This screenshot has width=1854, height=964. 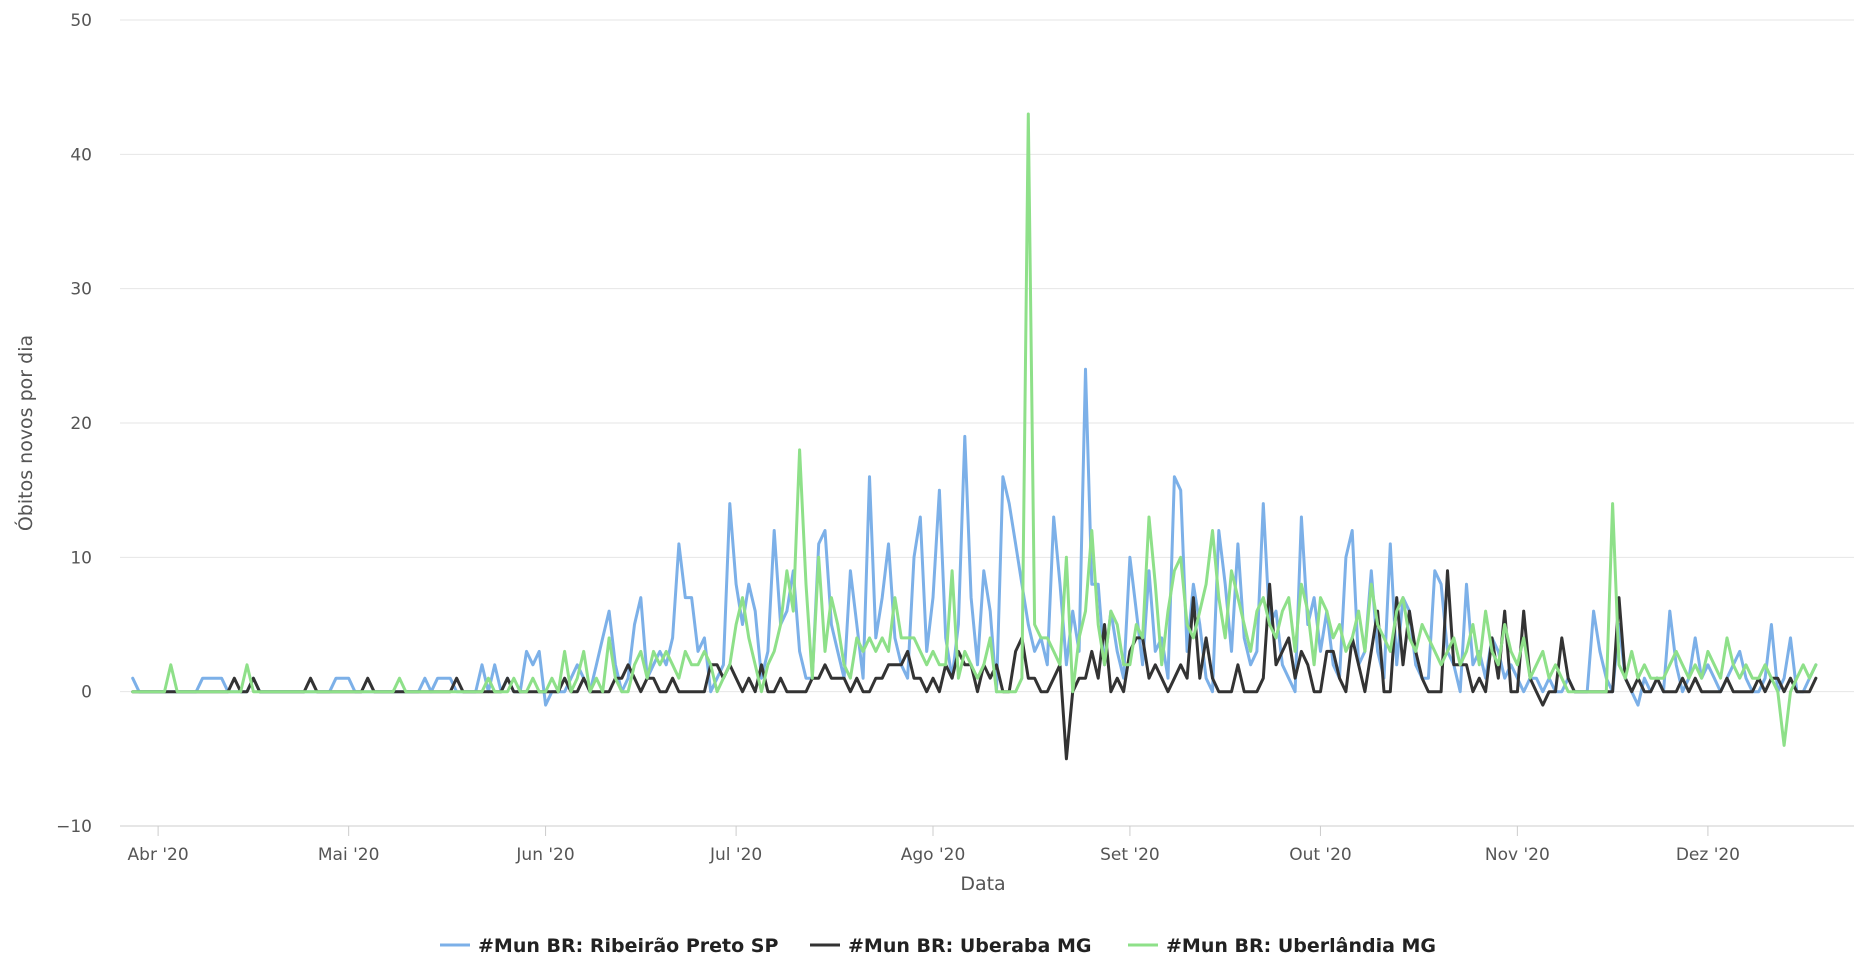 I want to click on y-tick-label: 50, so click(x=81, y=21).